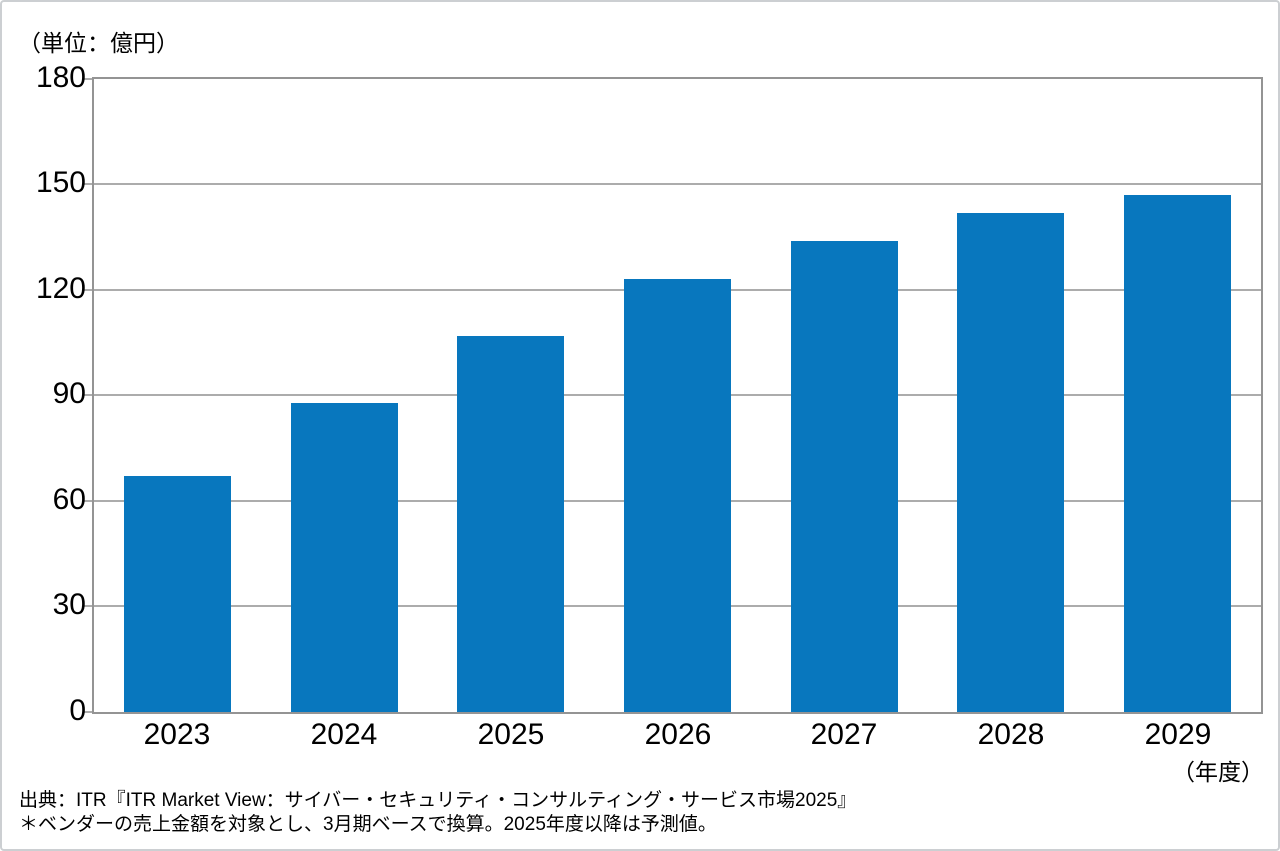 The height and width of the screenshot is (851, 1280). What do you see at coordinates (344, 557) in the screenshot?
I see `bar-2024` at bounding box center [344, 557].